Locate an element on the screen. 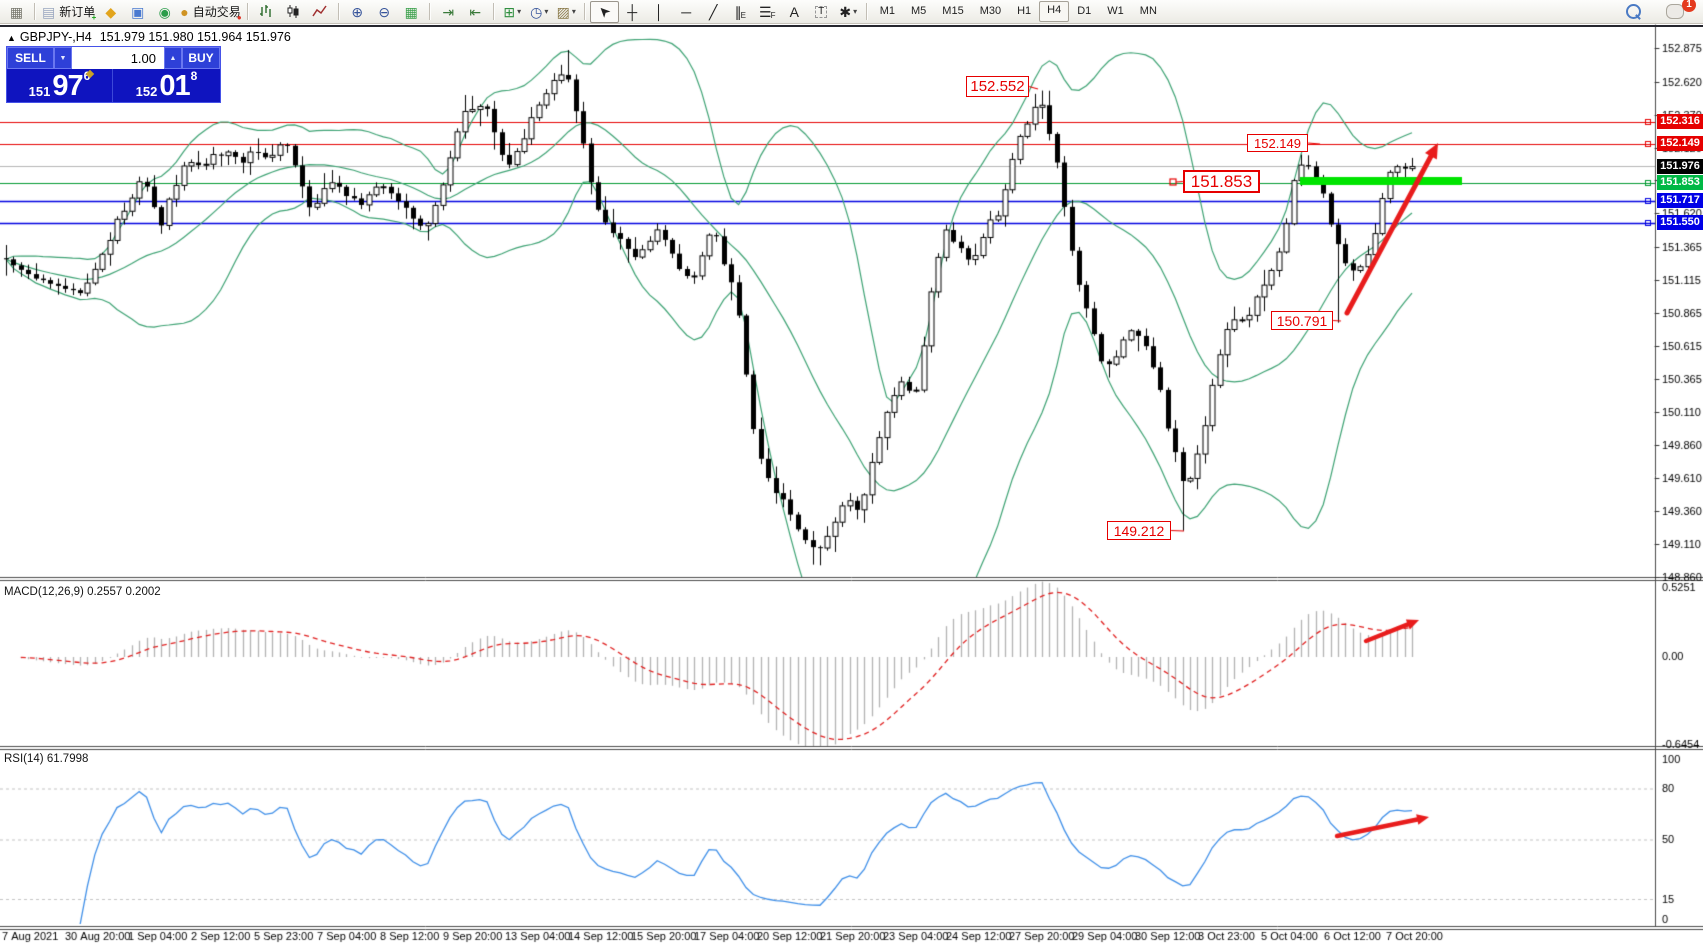  ohlc-quote: 151.979 151.980 151.964 151.976 is located at coordinates (195, 37).